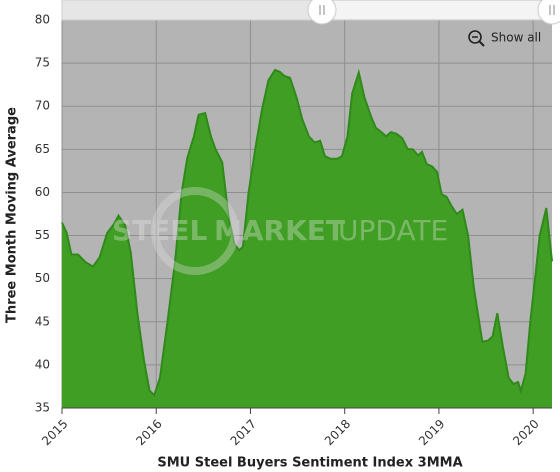 This screenshot has height=472, width=560. Describe the element at coordinates (337, 432) in the screenshot. I see `x-tick-label: 2018` at that location.